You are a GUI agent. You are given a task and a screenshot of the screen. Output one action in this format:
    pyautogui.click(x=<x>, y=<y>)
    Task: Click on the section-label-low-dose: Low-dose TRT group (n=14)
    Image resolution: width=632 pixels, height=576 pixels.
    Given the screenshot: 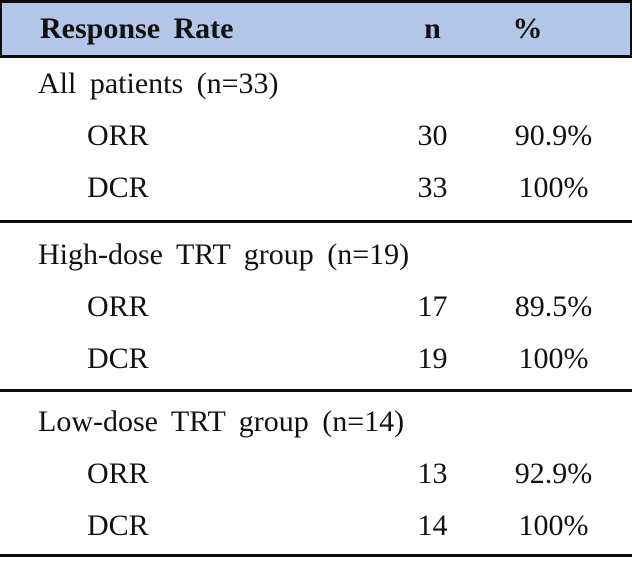 What is the action you would take?
    pyautogui.click(x=221, y=421)
    